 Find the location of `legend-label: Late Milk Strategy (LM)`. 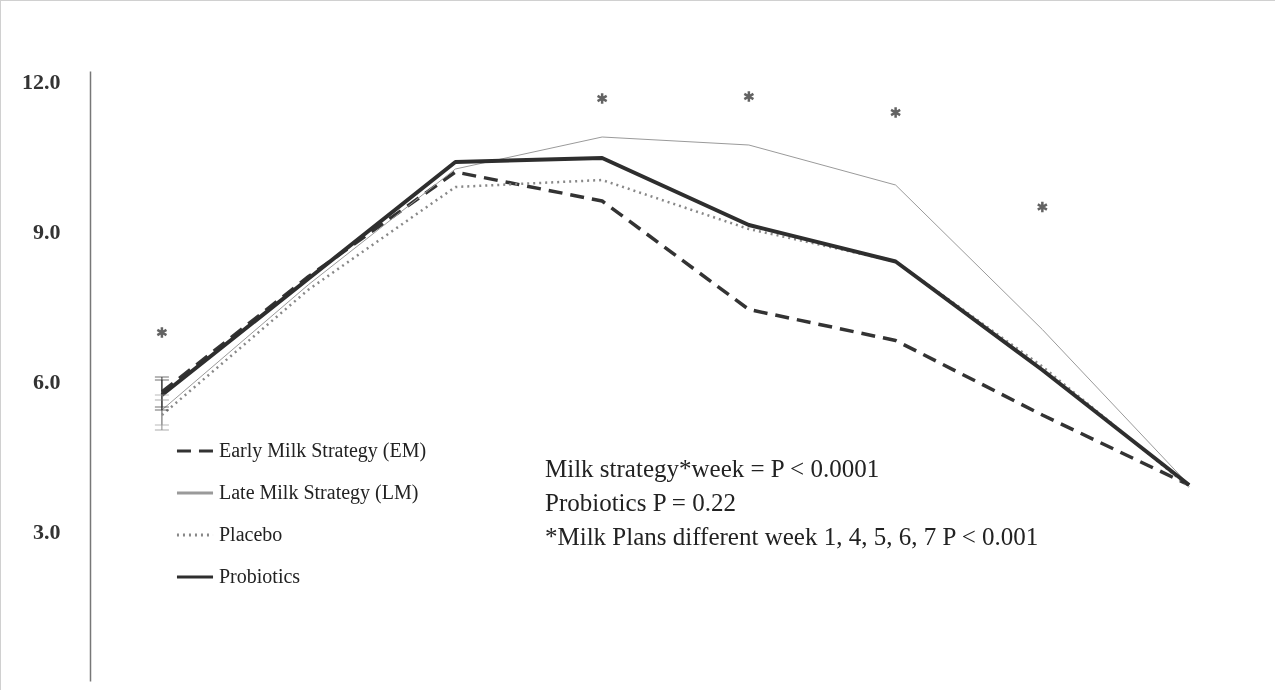

legend-label: Late Milk Strategy (LM) is located at coordinates (319, 492).